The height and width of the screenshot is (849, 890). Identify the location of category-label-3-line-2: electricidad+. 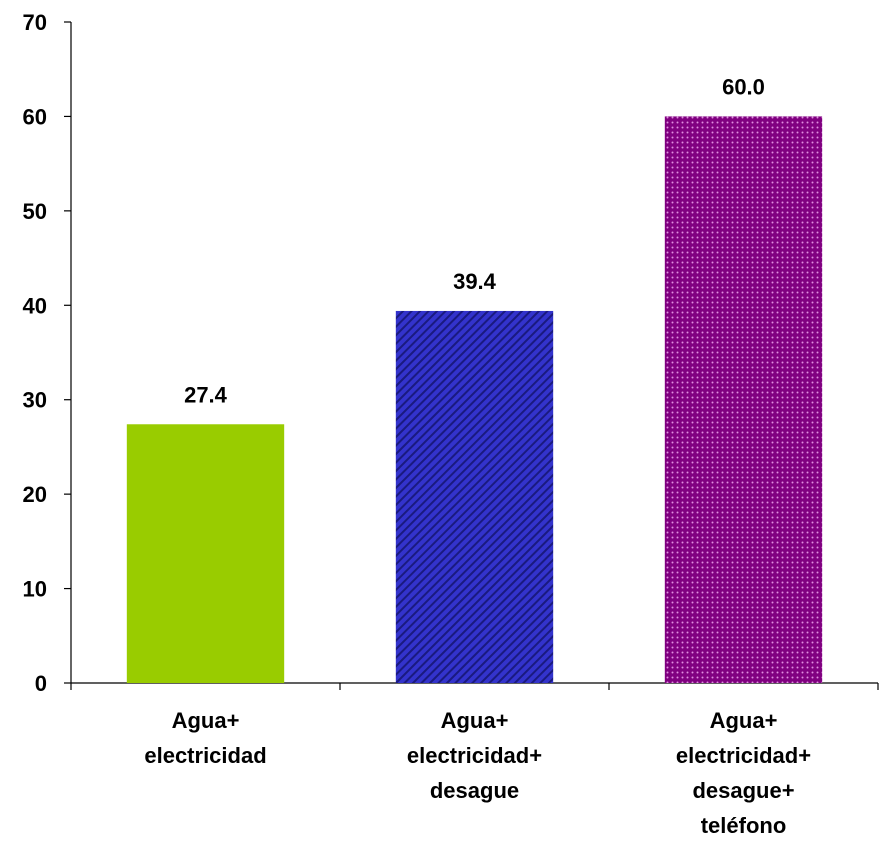
(743, 755).